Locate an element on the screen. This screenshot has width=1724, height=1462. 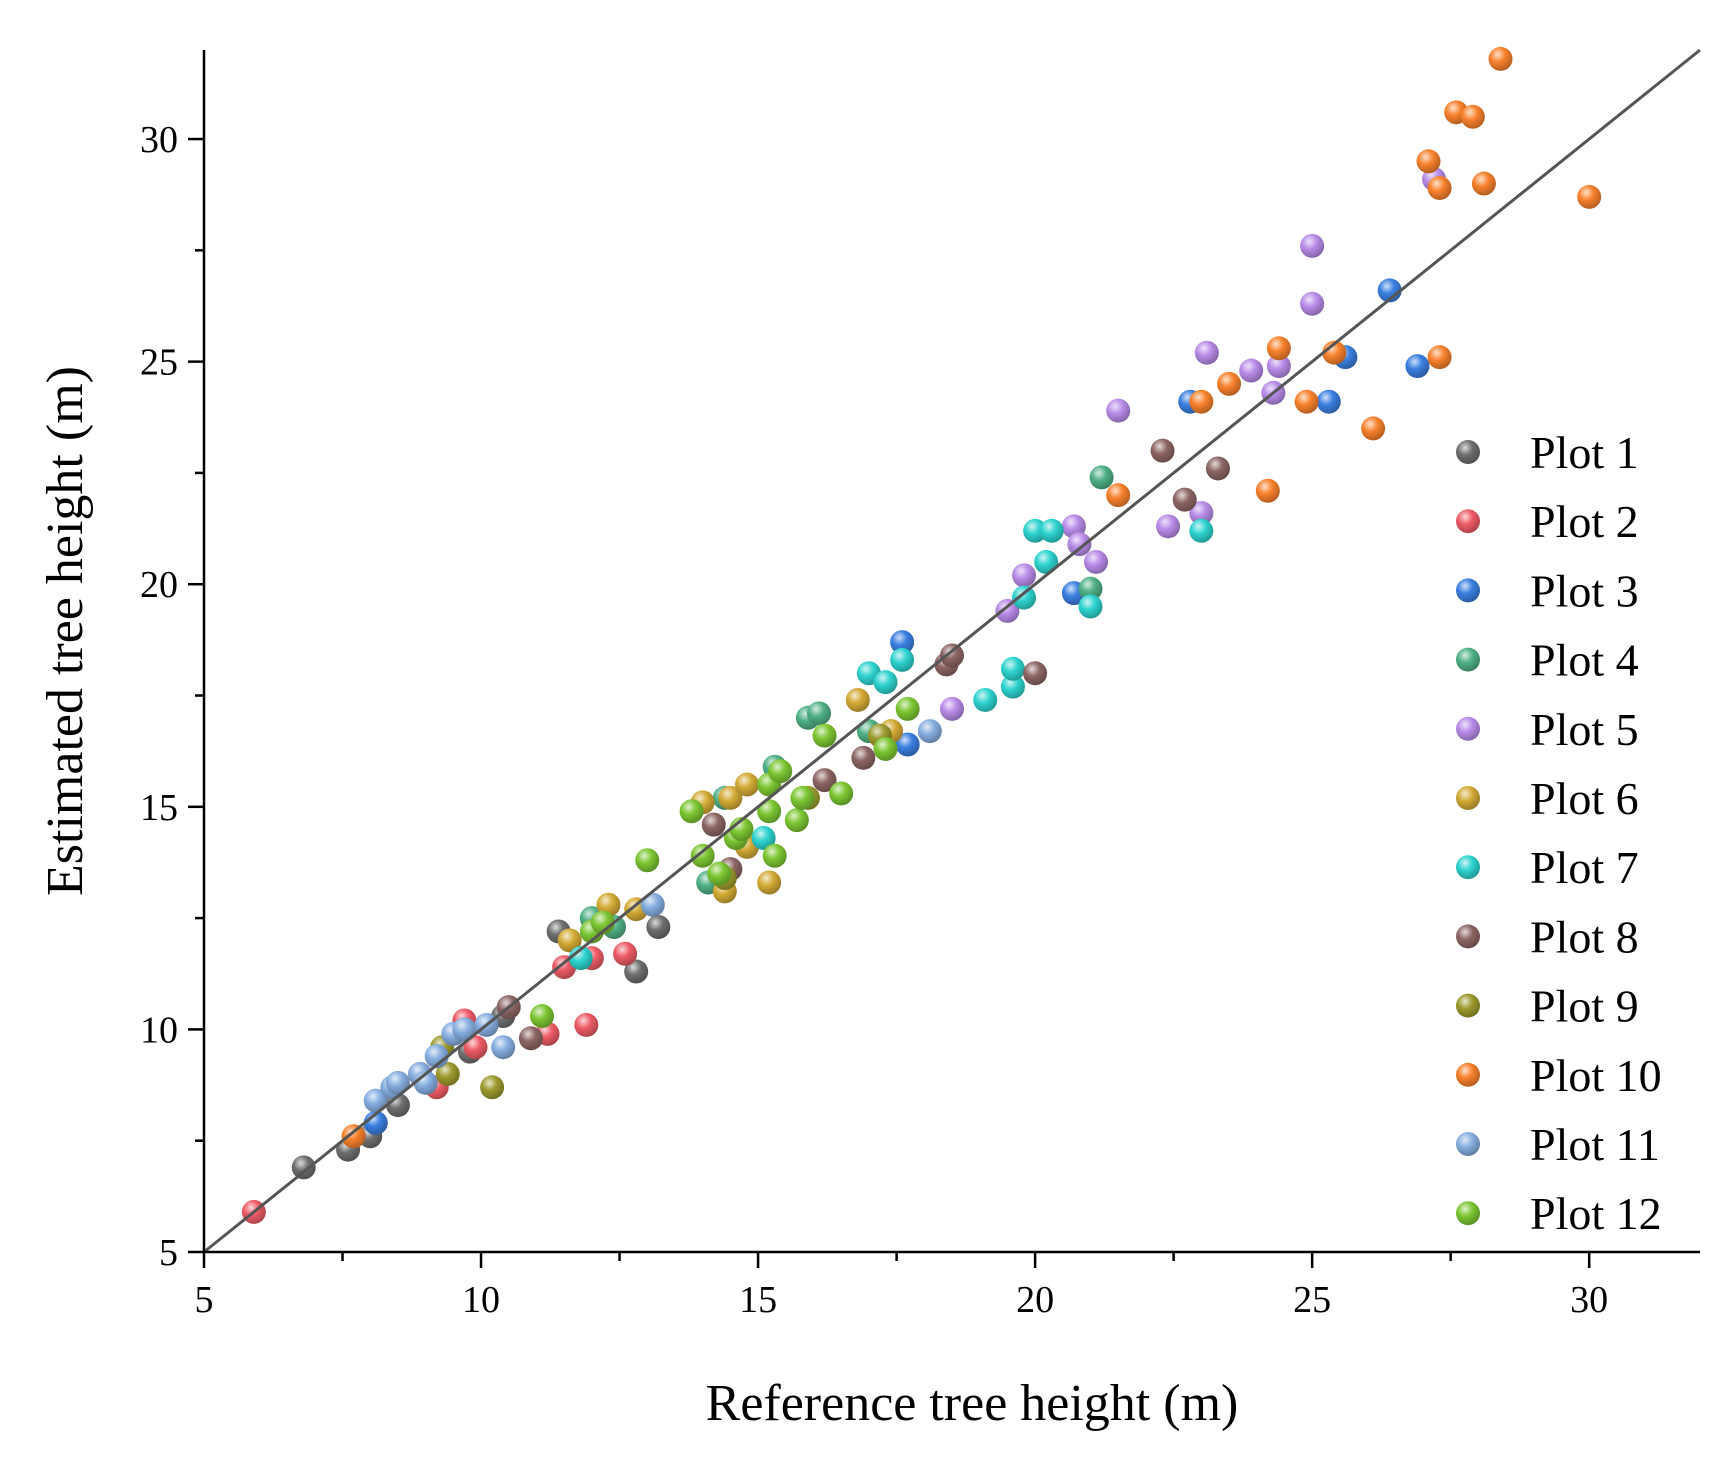
legend-label: Plot 1 is located at coordinates (1584, 452).